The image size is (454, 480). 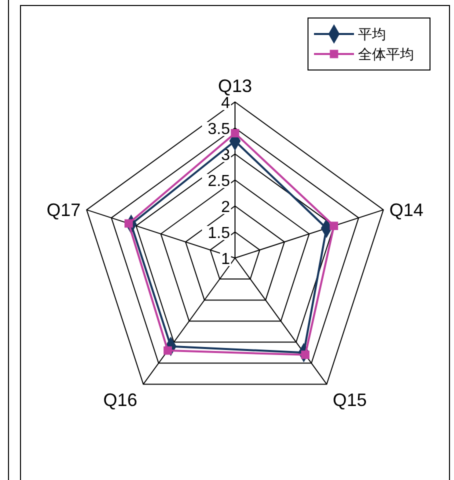 I want to click on spoke-label: Q13, so click(x=235, y=86).